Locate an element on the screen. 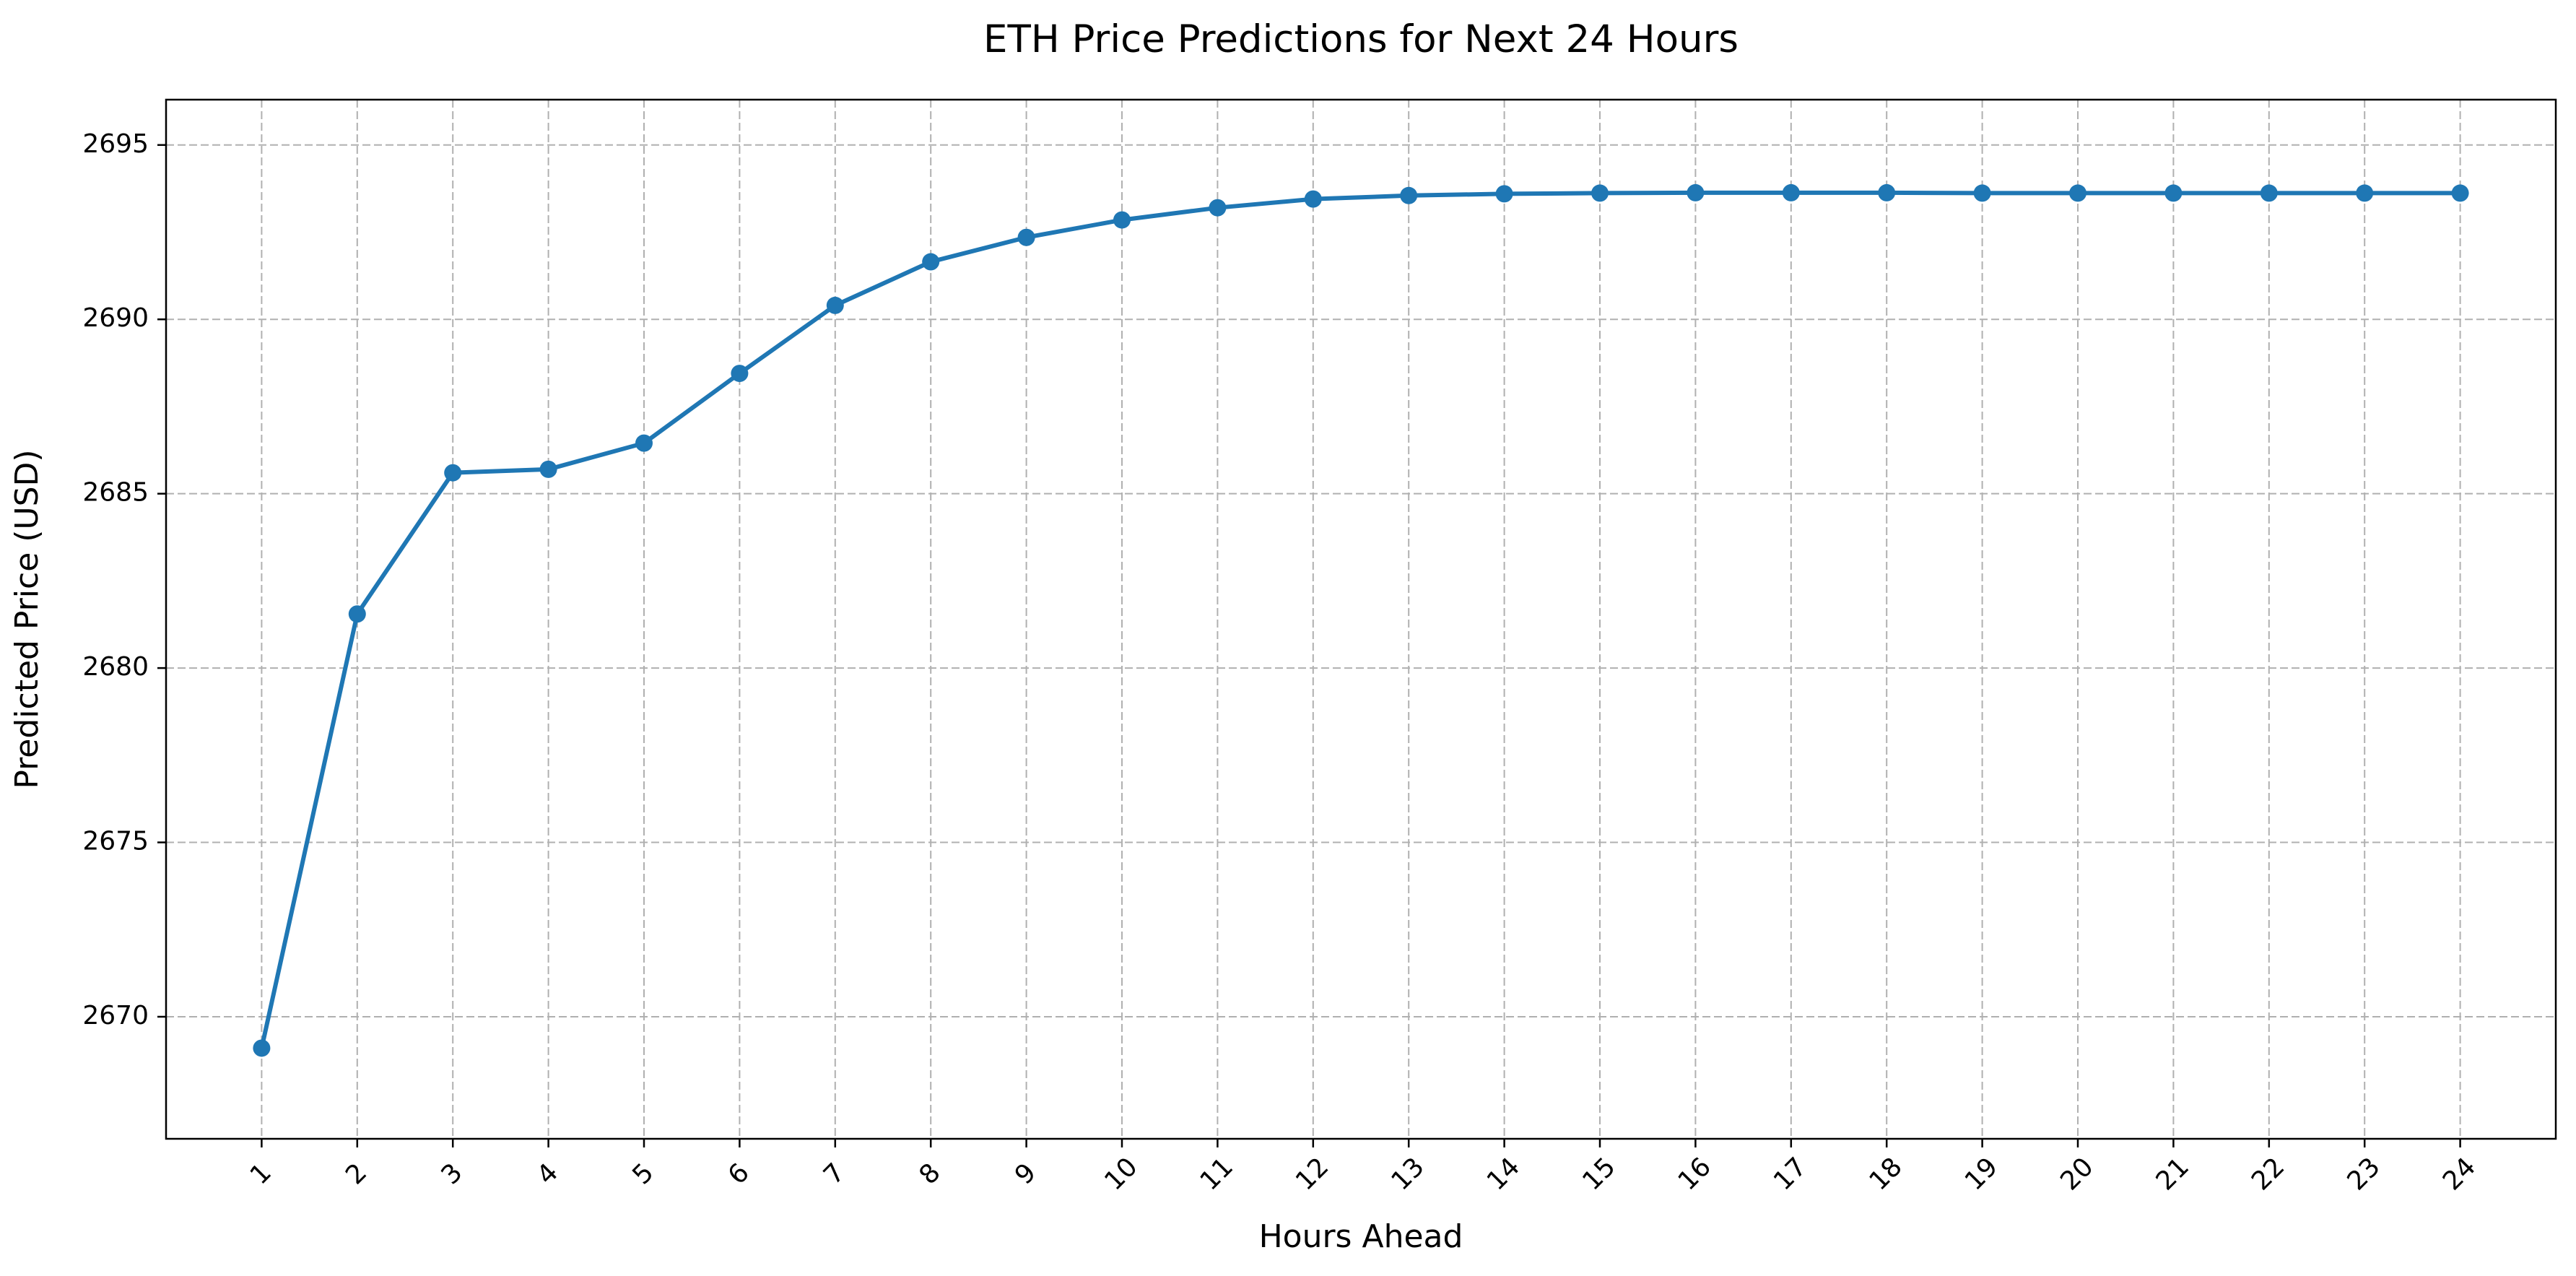 The width and height of the screenshot is (2576, 1276). x-tick-label: 12 is located at coordinates (1312, 1174).